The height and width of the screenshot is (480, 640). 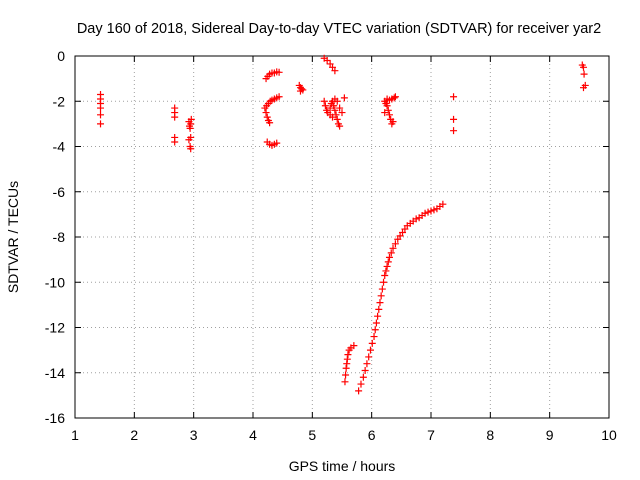 I want to click on x-tick-label: 9, so click(x=550, y=435).